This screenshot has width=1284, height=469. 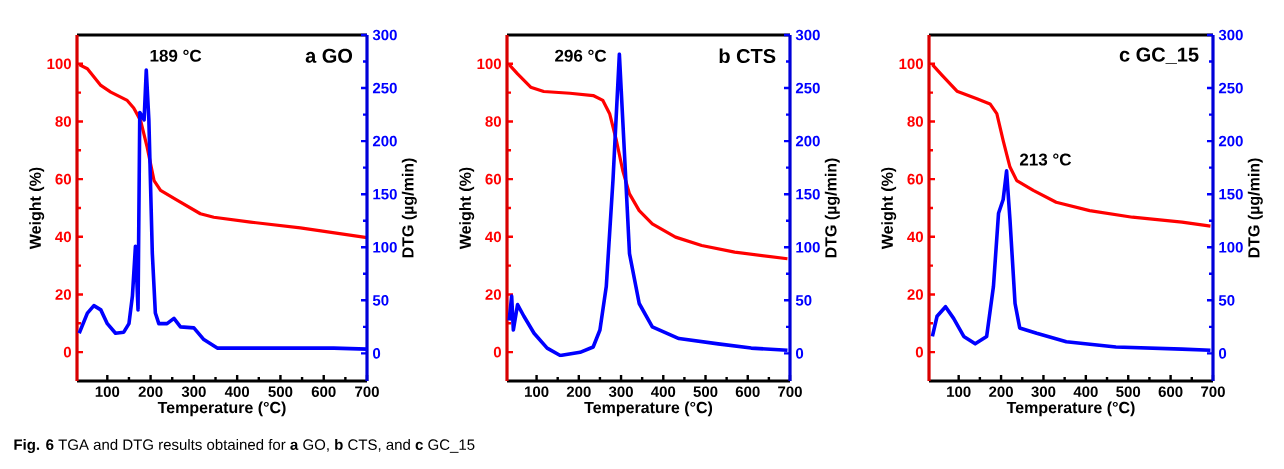 I want to click on text: a GO, so click(x=329, y=55).